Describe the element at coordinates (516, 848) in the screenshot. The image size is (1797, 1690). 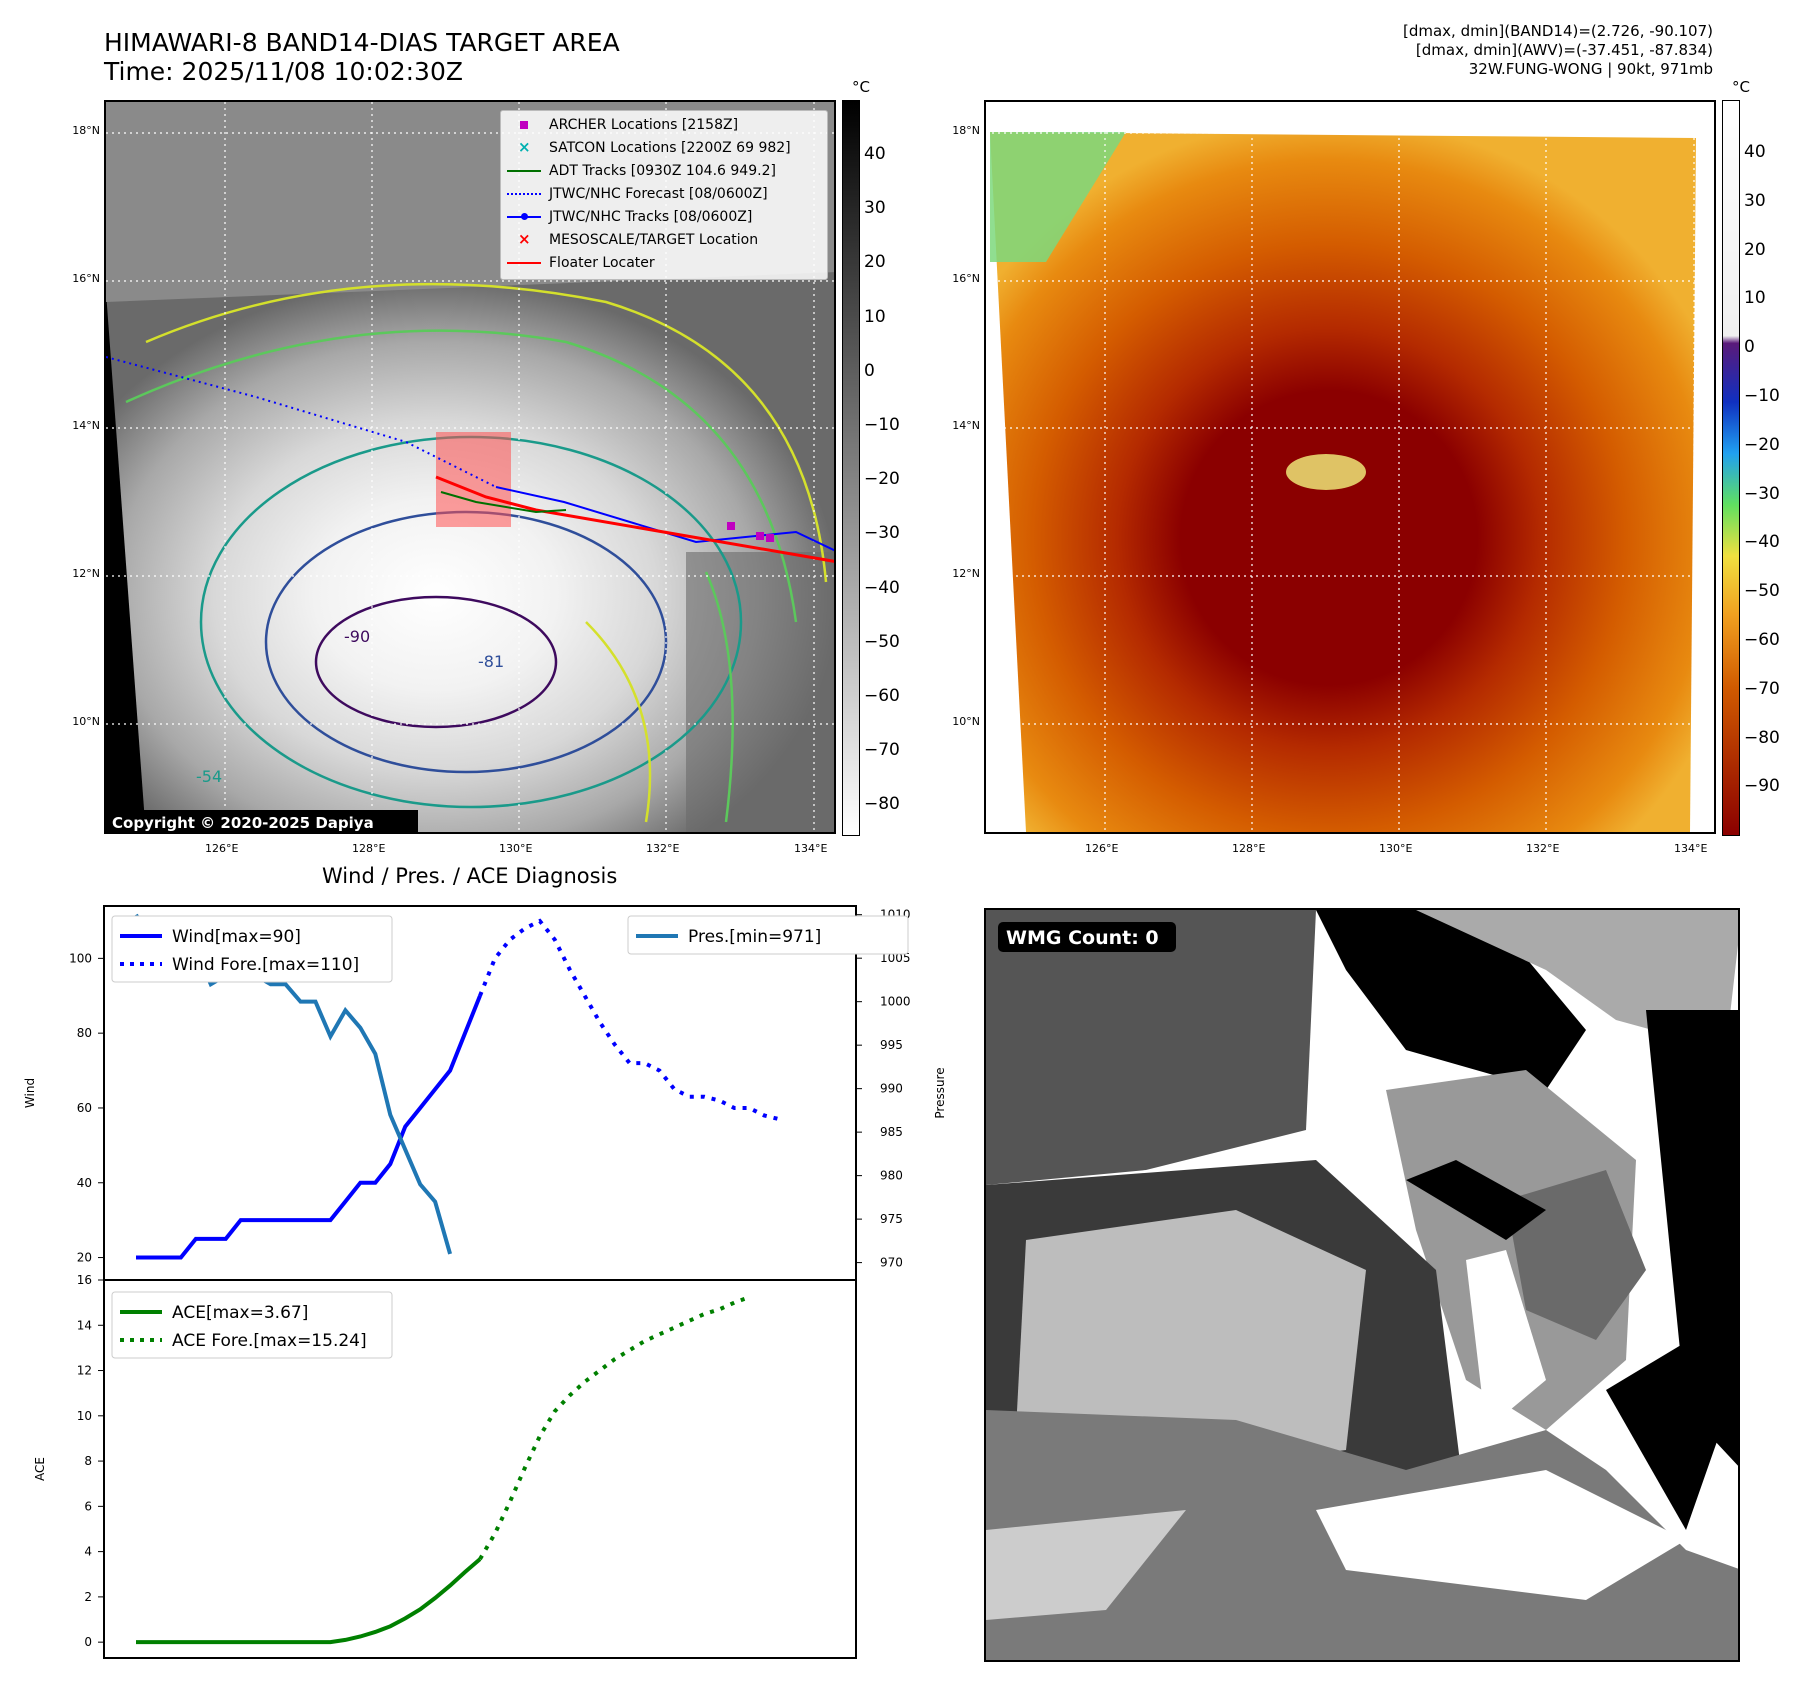
I see `lon-label: 130°E` at that location.